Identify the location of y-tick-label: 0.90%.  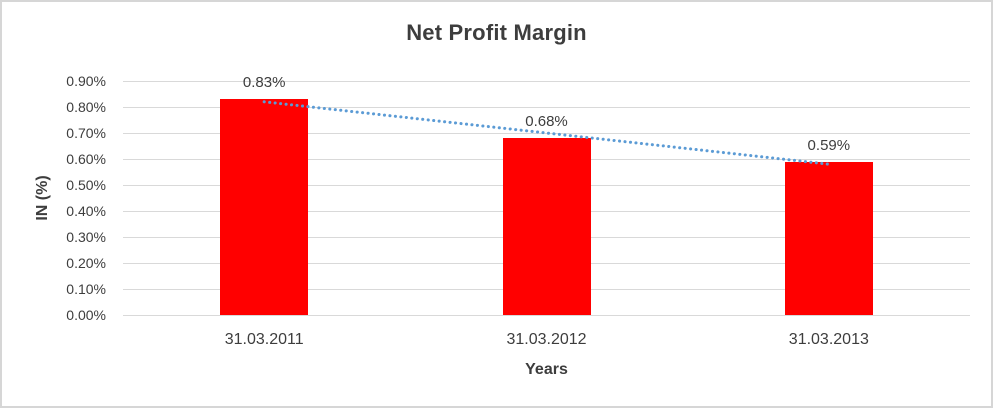
(86, 81).